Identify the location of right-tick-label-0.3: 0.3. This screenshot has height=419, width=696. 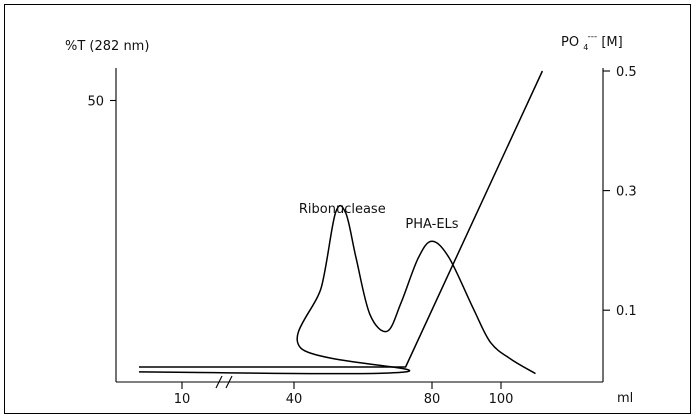
(626, 192).